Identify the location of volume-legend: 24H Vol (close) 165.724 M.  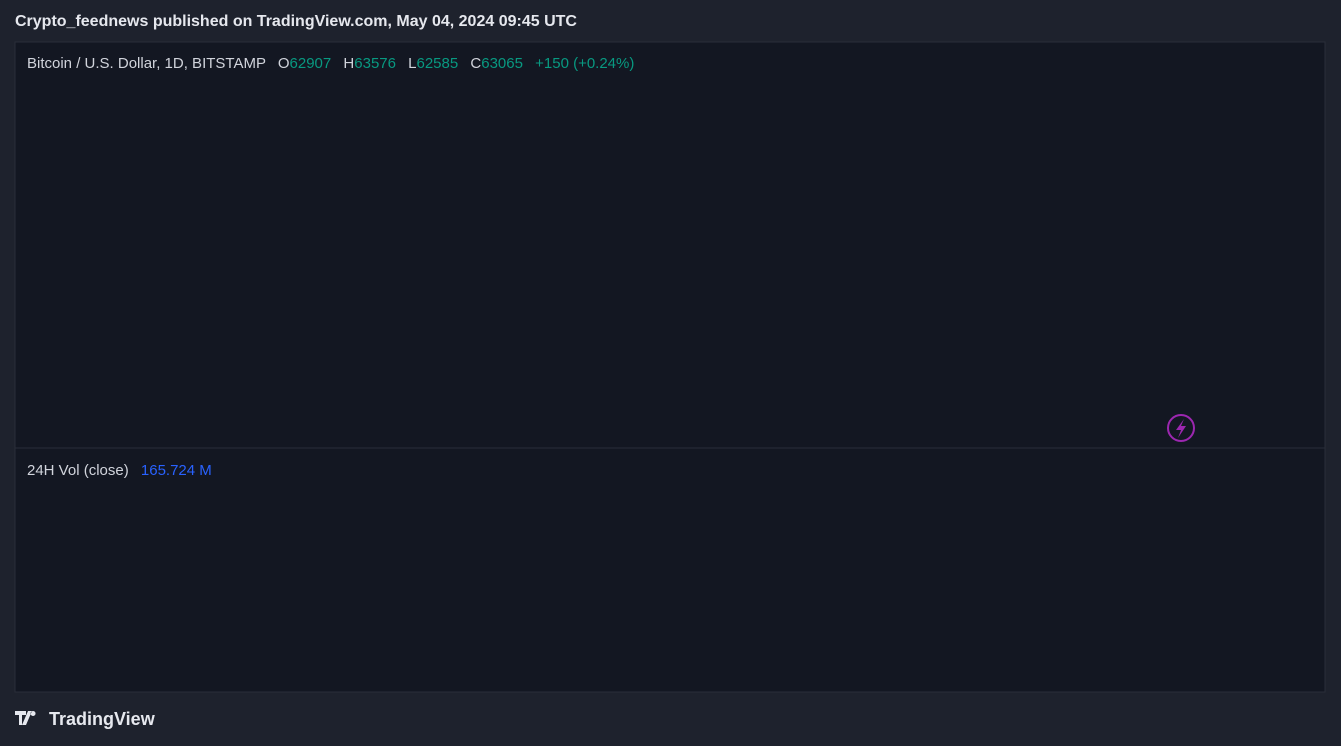
(119, 470).